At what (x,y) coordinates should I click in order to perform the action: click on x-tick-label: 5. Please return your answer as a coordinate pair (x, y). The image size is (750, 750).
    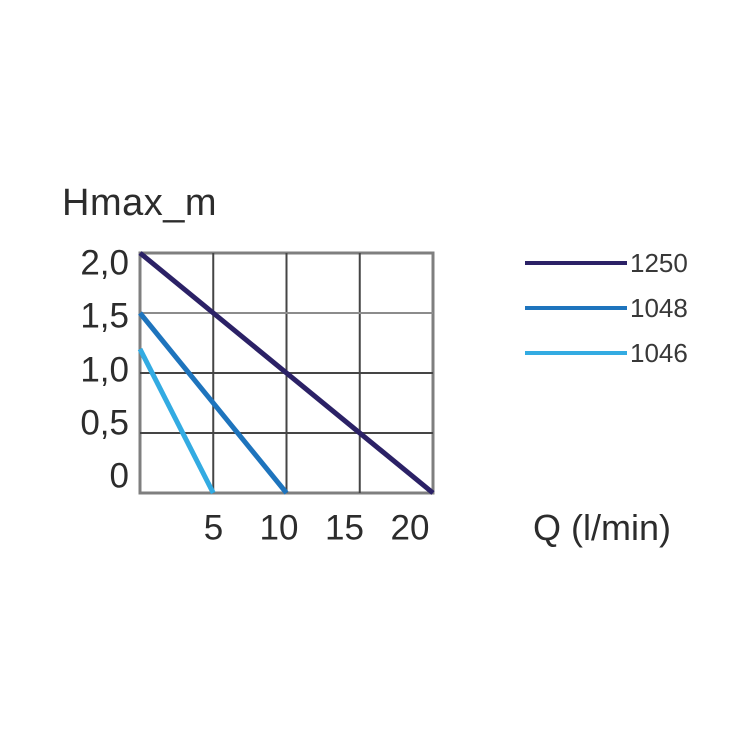
    Looking at the image, I should click on (213, 528).